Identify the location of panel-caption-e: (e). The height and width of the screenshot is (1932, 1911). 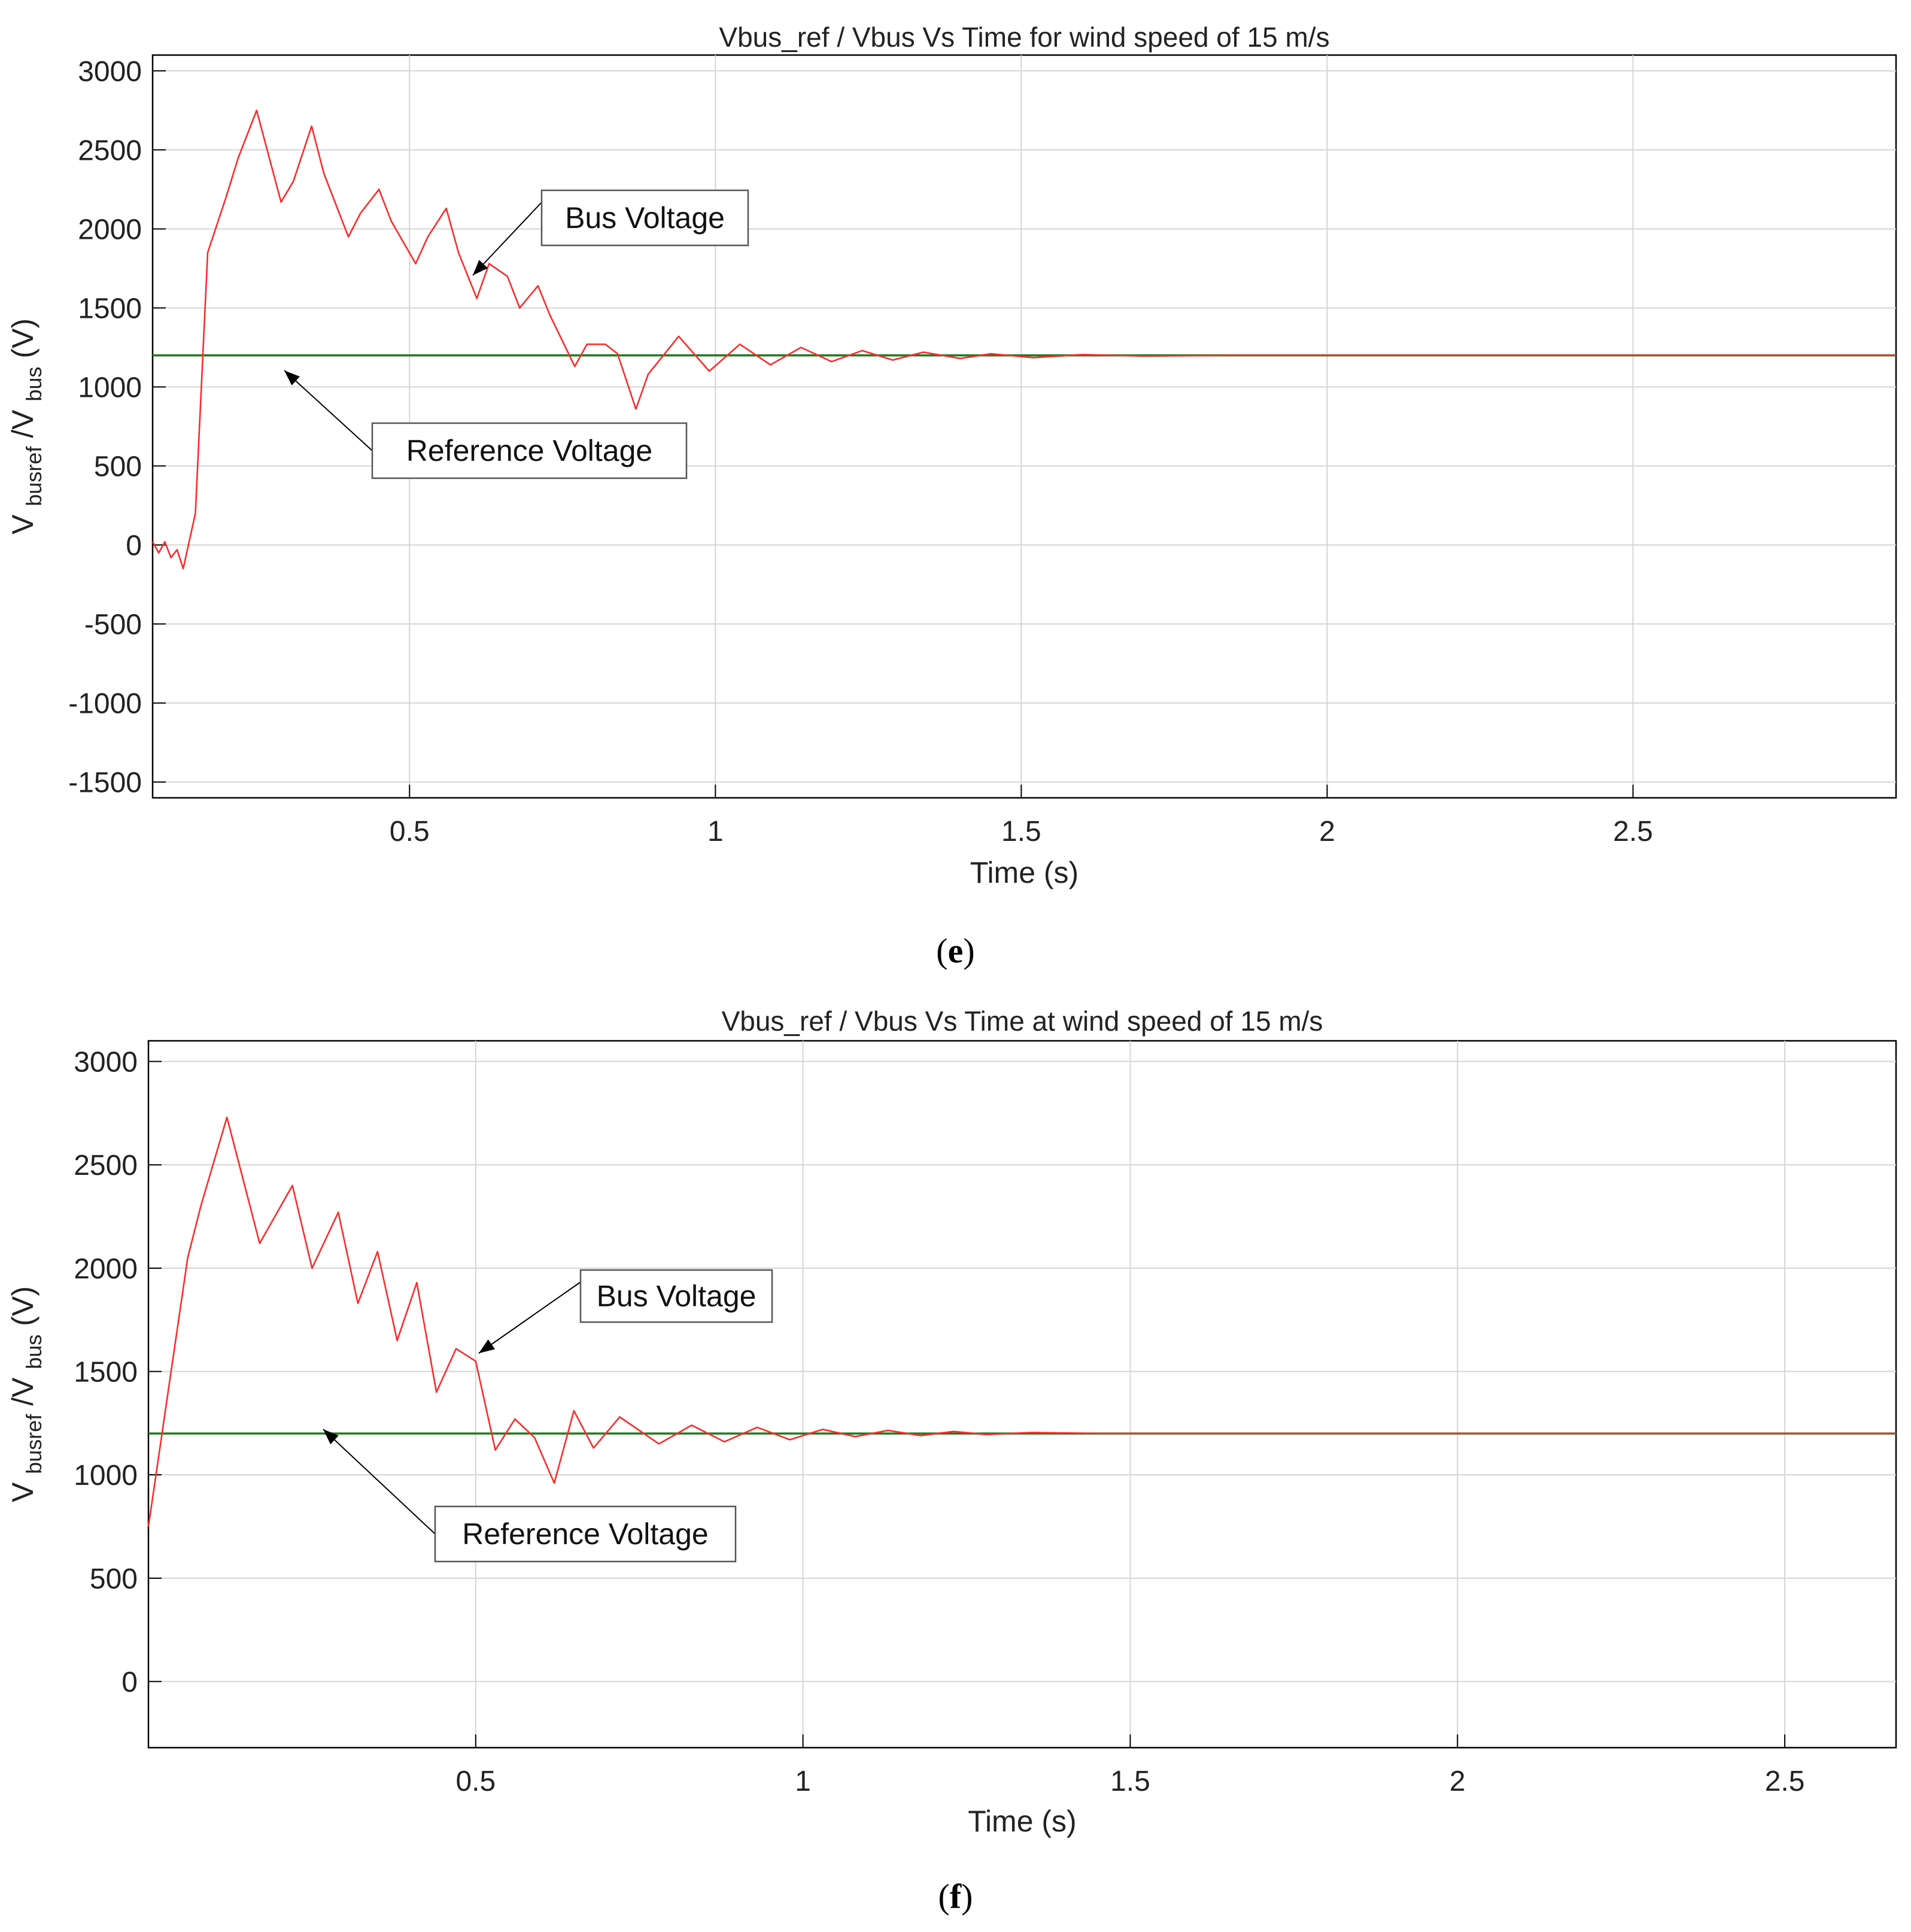
(956, 950).